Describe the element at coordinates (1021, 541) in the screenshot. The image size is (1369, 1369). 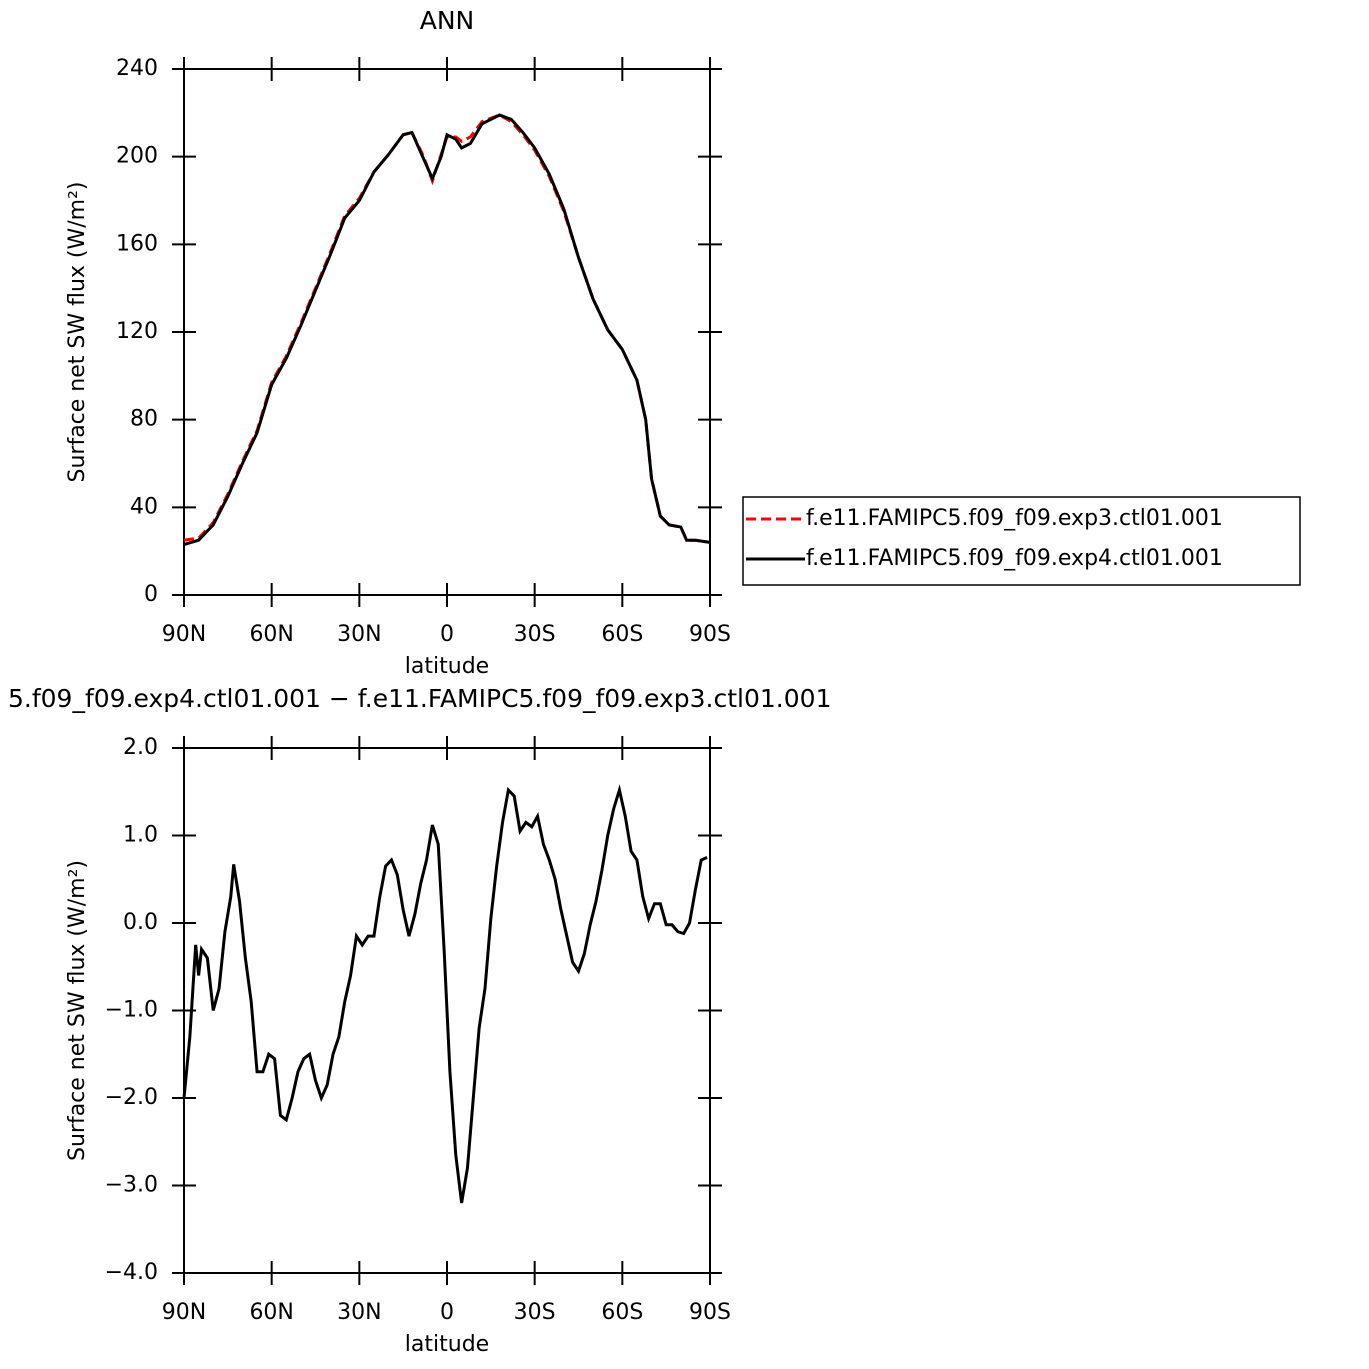
I see `legend-box` at that location.